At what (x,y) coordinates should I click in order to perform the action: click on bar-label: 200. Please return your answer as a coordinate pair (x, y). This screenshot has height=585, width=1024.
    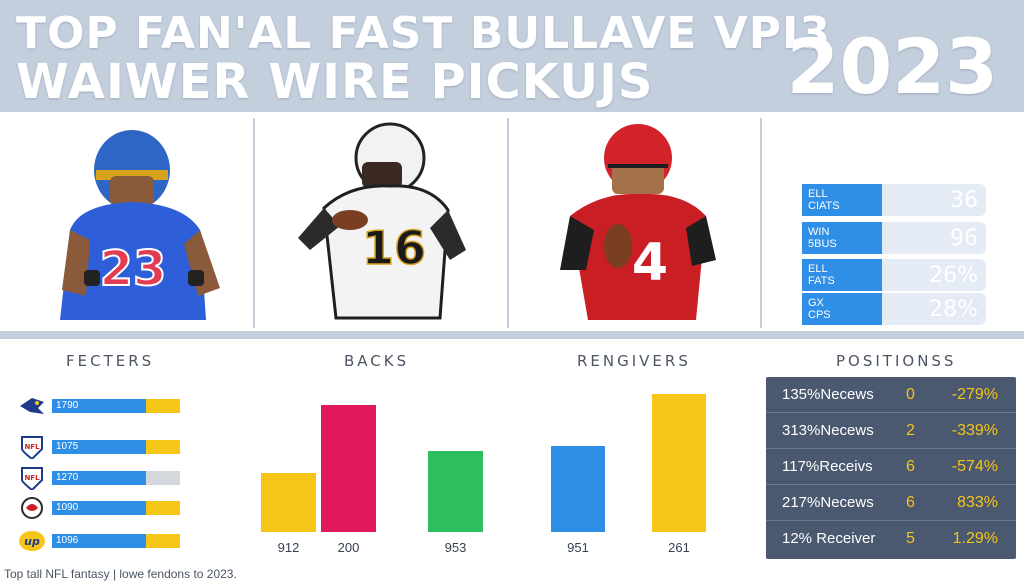
    Looking at the image, I should click on (348, 547).